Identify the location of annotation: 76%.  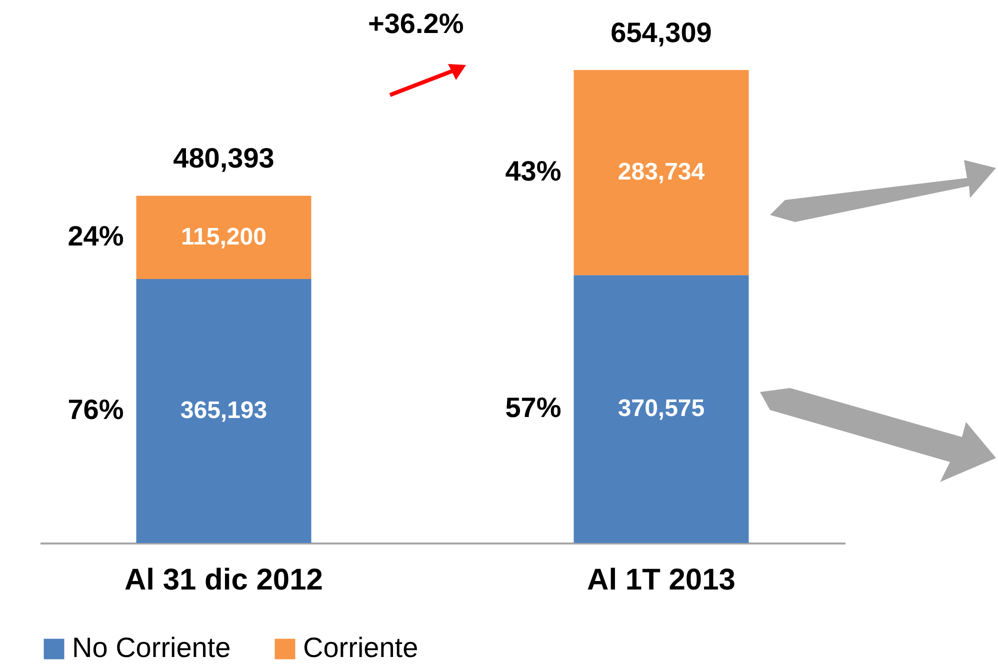
(96, 409).